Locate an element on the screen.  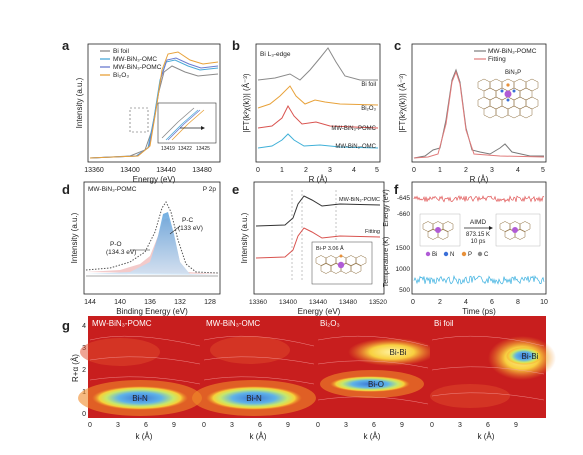
xtick-d-4: 128 is located at coordinates (210, 302).